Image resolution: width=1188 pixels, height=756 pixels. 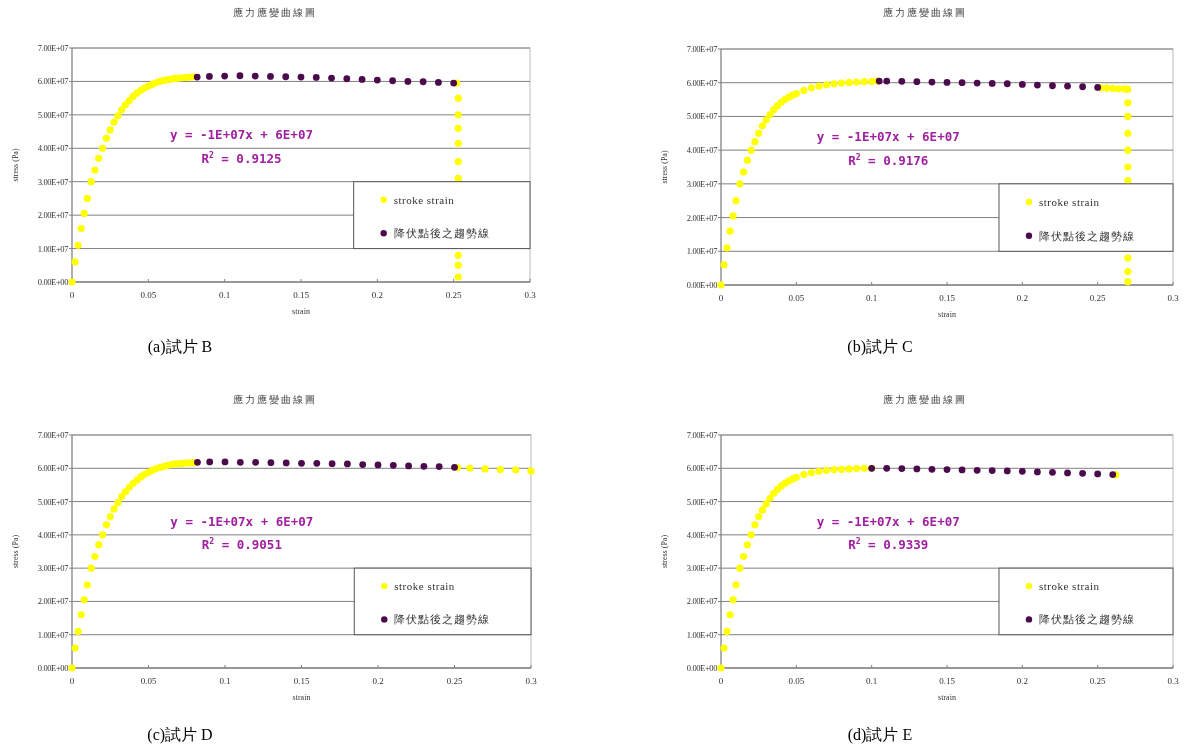 I want to click on text: (a)試片 B, so click(x=180, y=347).